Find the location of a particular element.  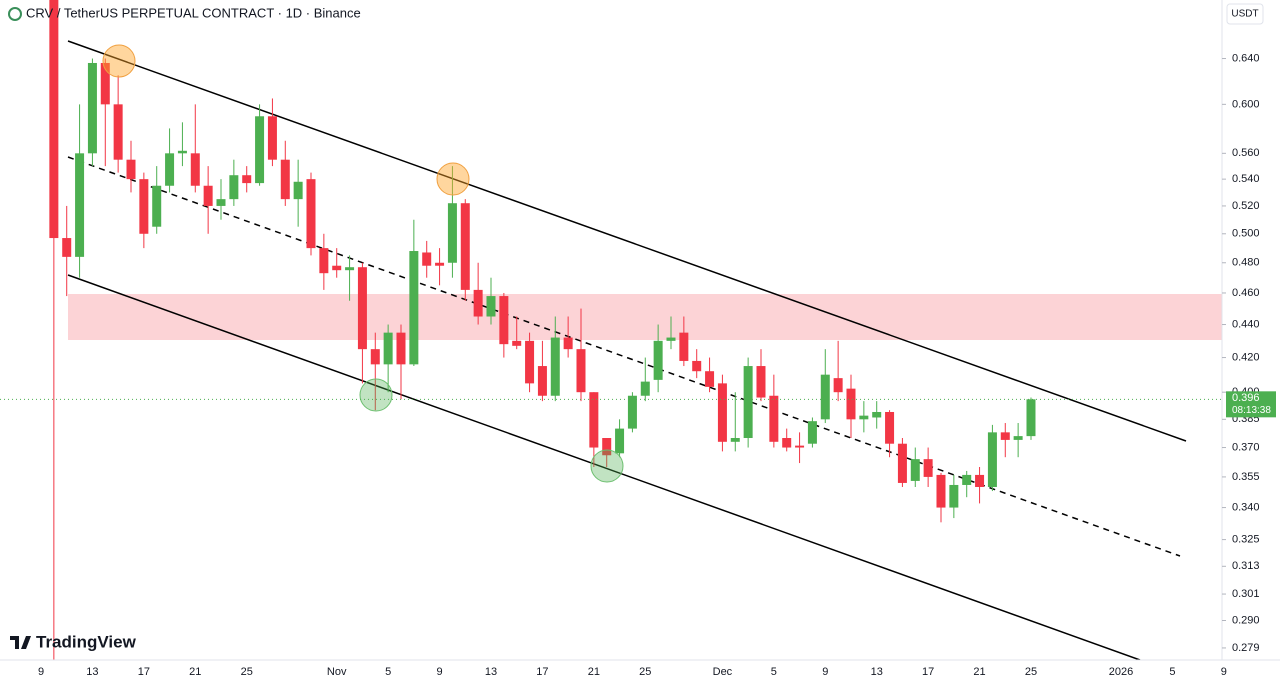

y-tick-label: 0.370 is located at coordinates (1246, 447).